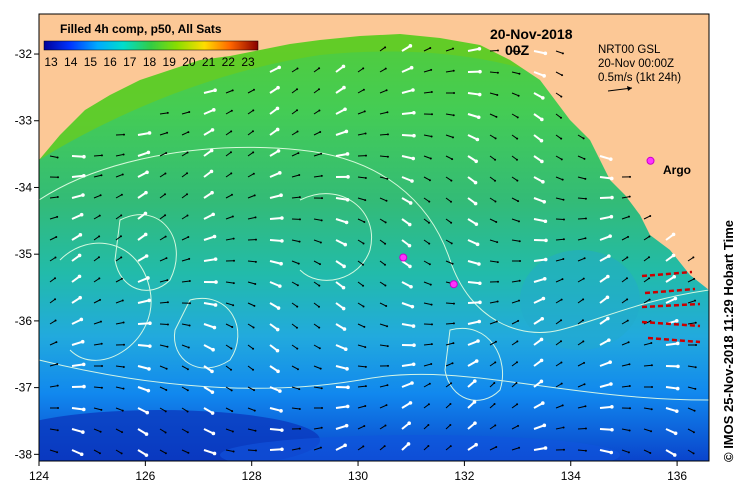 Image resolution: width=749 pixels, height=496 pixels. Describe the element at coordinates (141, 29) in the screenshot. I see `colorbar-title: Filled 4h comp, p50, All Sats` at that location.